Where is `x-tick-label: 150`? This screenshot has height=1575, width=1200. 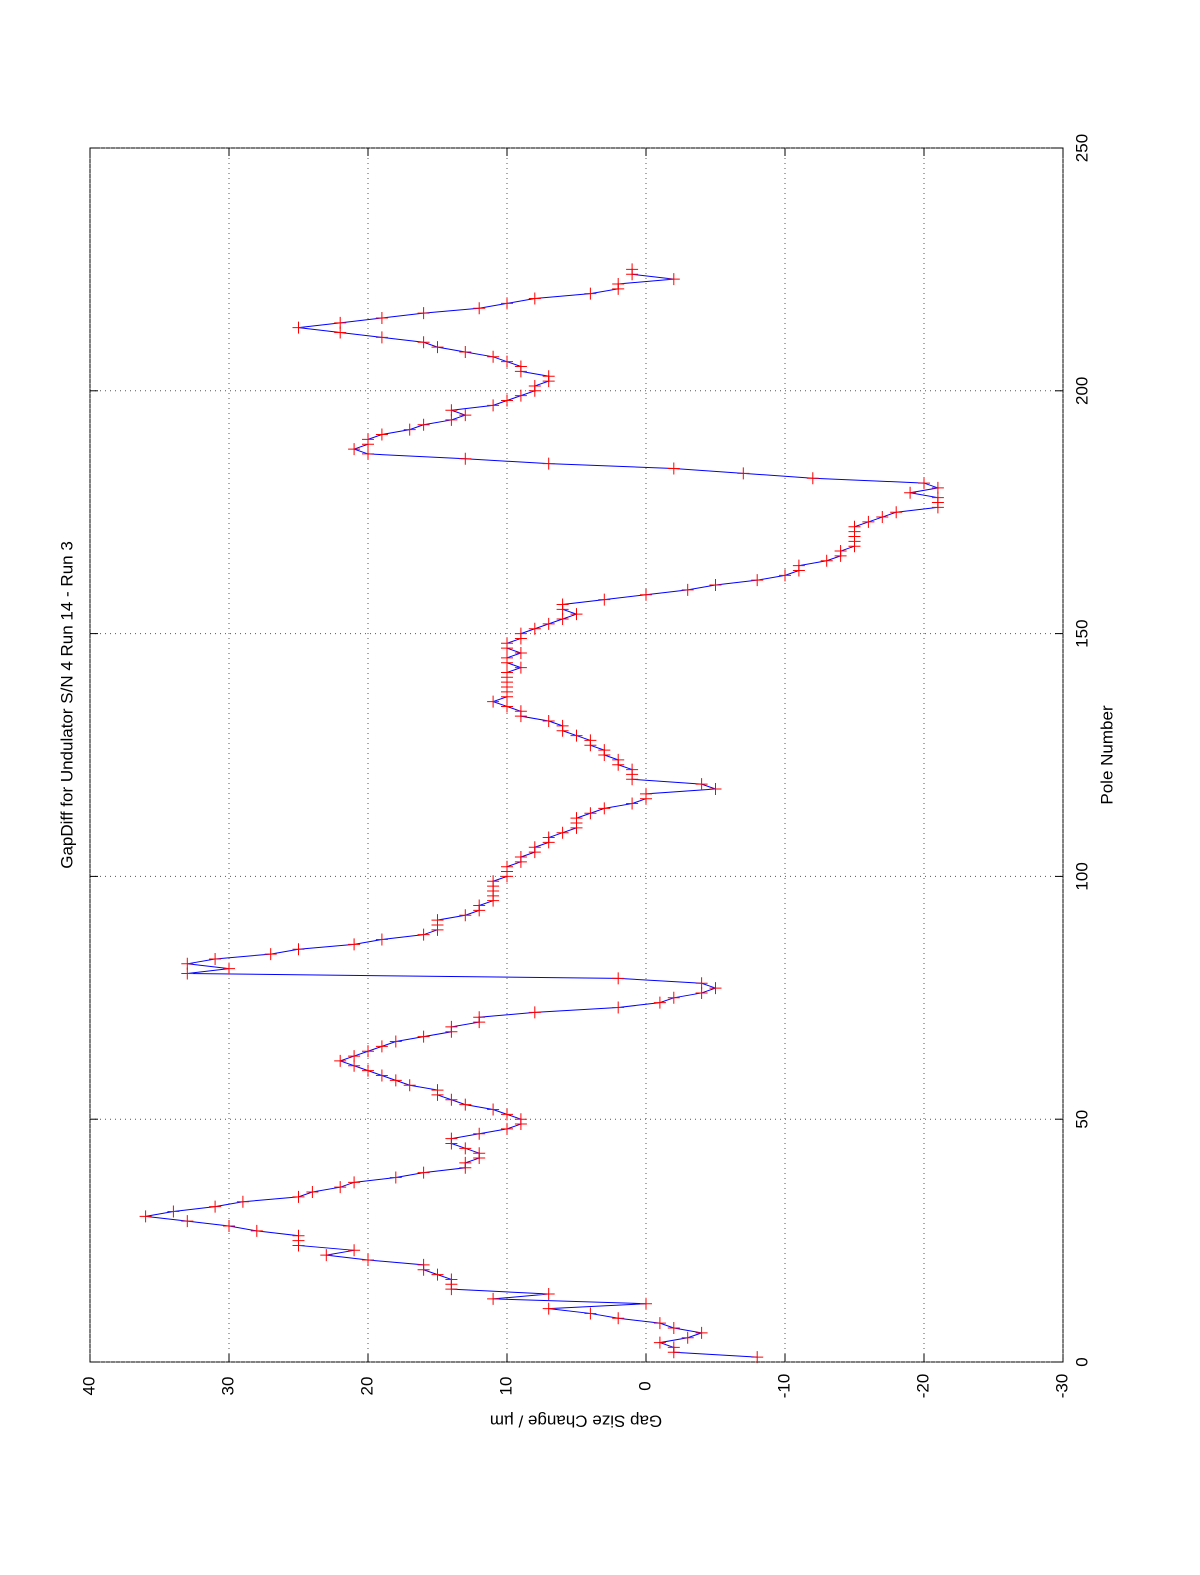 x-tick-label: 150 is located at coordinates (1081, 633).